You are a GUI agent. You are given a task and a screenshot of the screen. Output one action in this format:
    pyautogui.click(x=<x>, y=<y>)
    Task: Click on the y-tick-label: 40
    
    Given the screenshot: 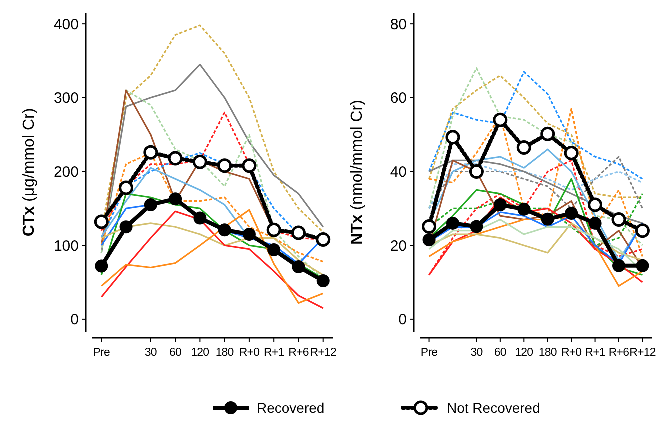 What is the action you would take?
    pyautogui.click(x=398, y=173)
    